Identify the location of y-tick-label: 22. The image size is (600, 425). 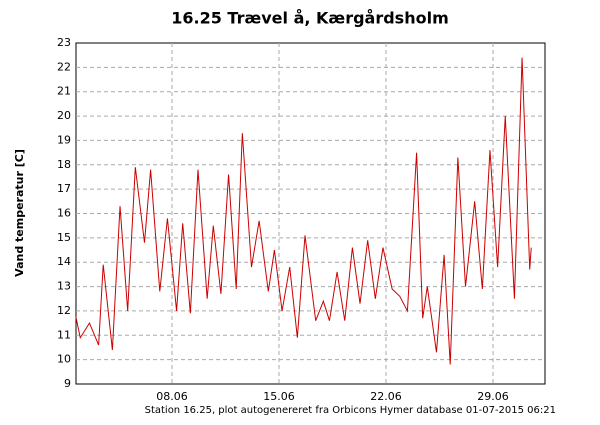
(64, 66).